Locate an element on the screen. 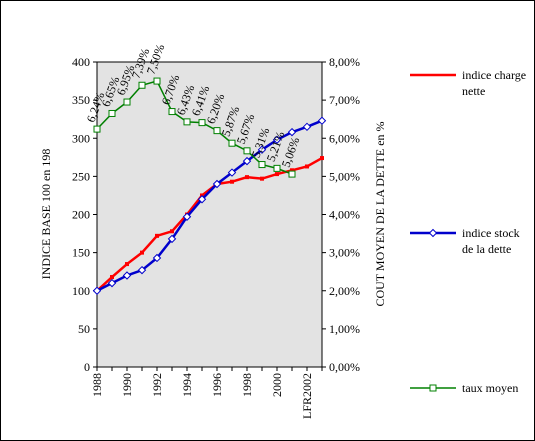 The height and width of the screenshot is (441, 535). x-tick-label: 1988 is located at coordinates (97, 385).